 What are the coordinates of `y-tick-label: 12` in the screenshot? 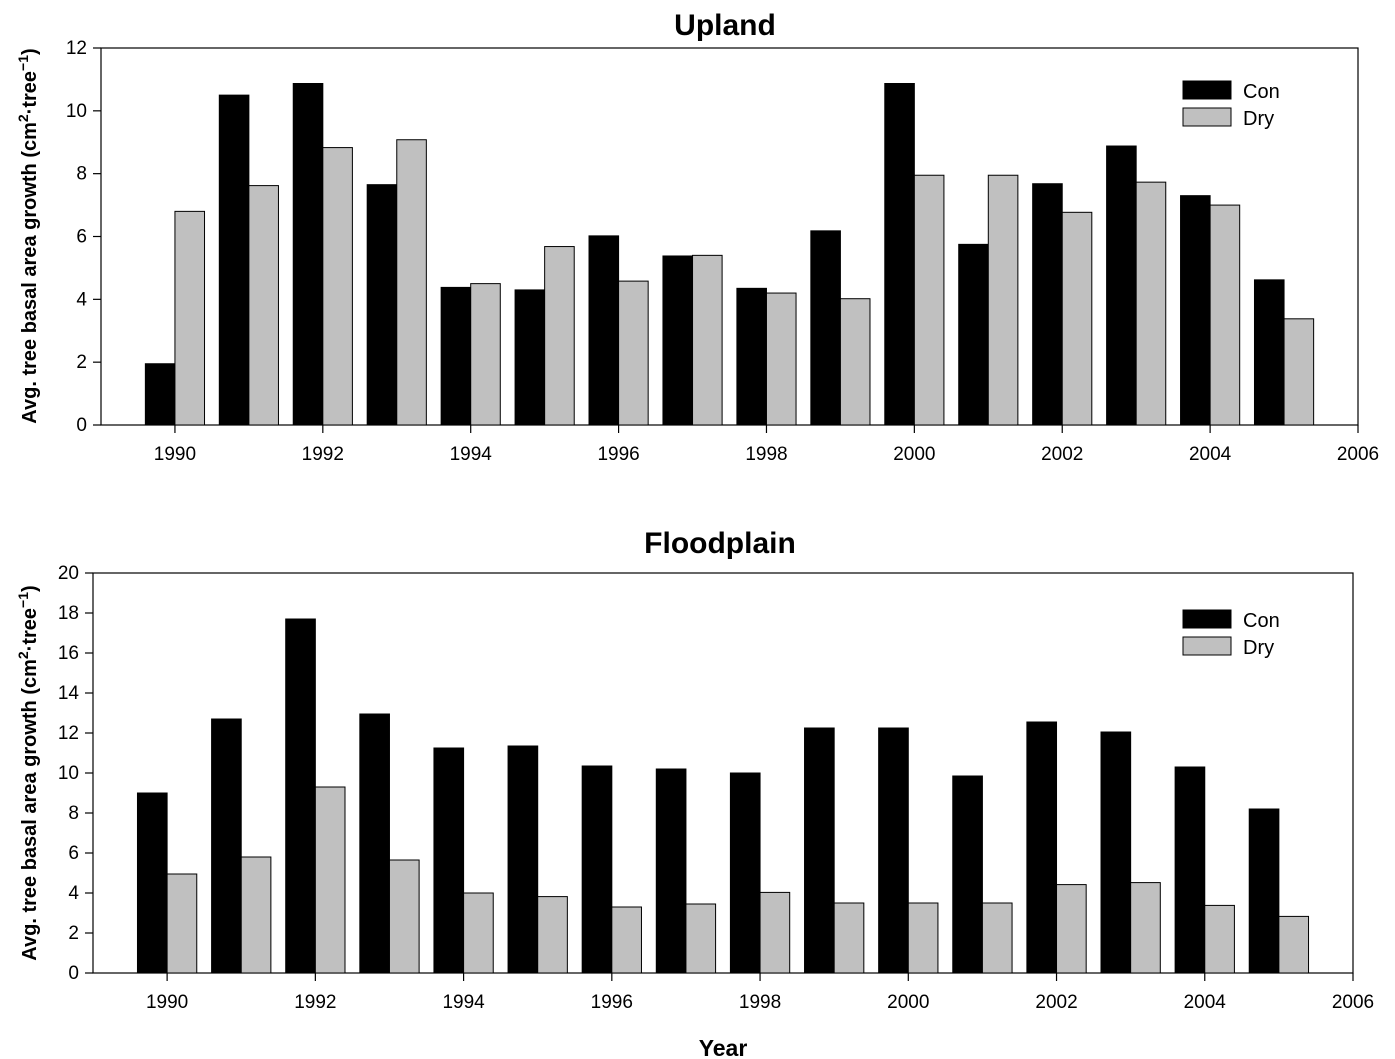 It's located at (68, 733).